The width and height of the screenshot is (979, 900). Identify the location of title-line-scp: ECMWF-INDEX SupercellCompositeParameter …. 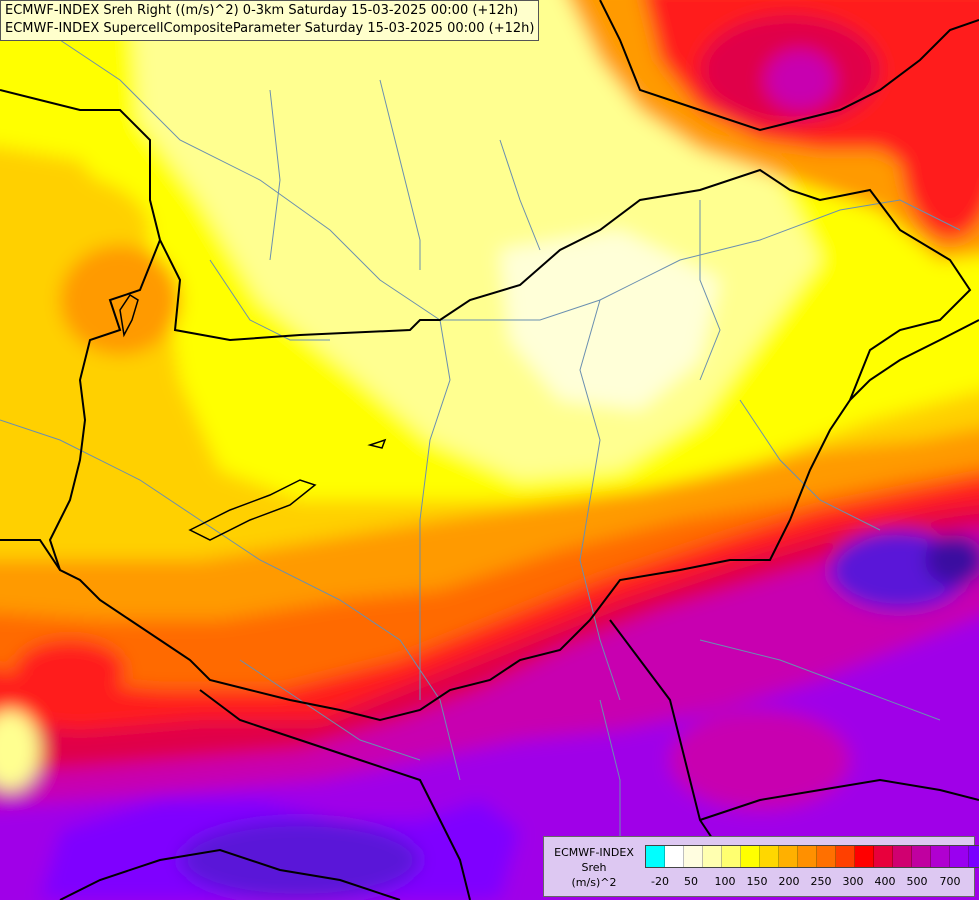
(270, 28).